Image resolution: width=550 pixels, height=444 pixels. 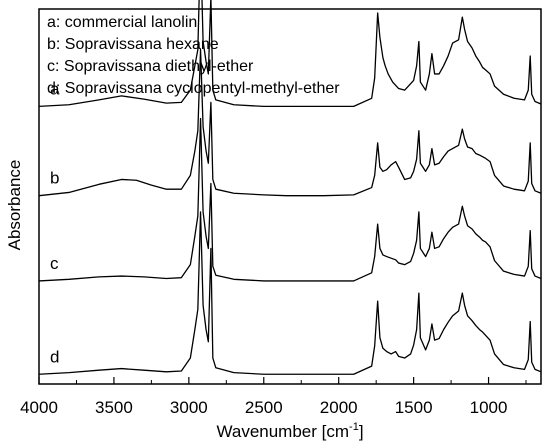 What do you see at coordinates (489, 407) in the screenshot?
I see `x-tick-label: 1000` at bounding box center [489, 407].